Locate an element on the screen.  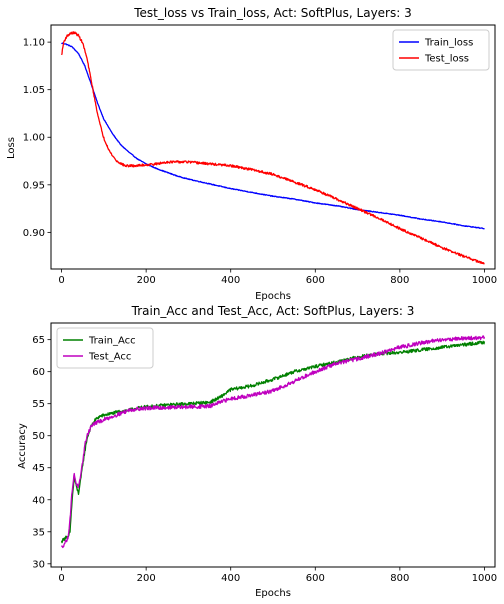
loss-chart-x-tick-label: 0 is located at coordinates (61, 280).